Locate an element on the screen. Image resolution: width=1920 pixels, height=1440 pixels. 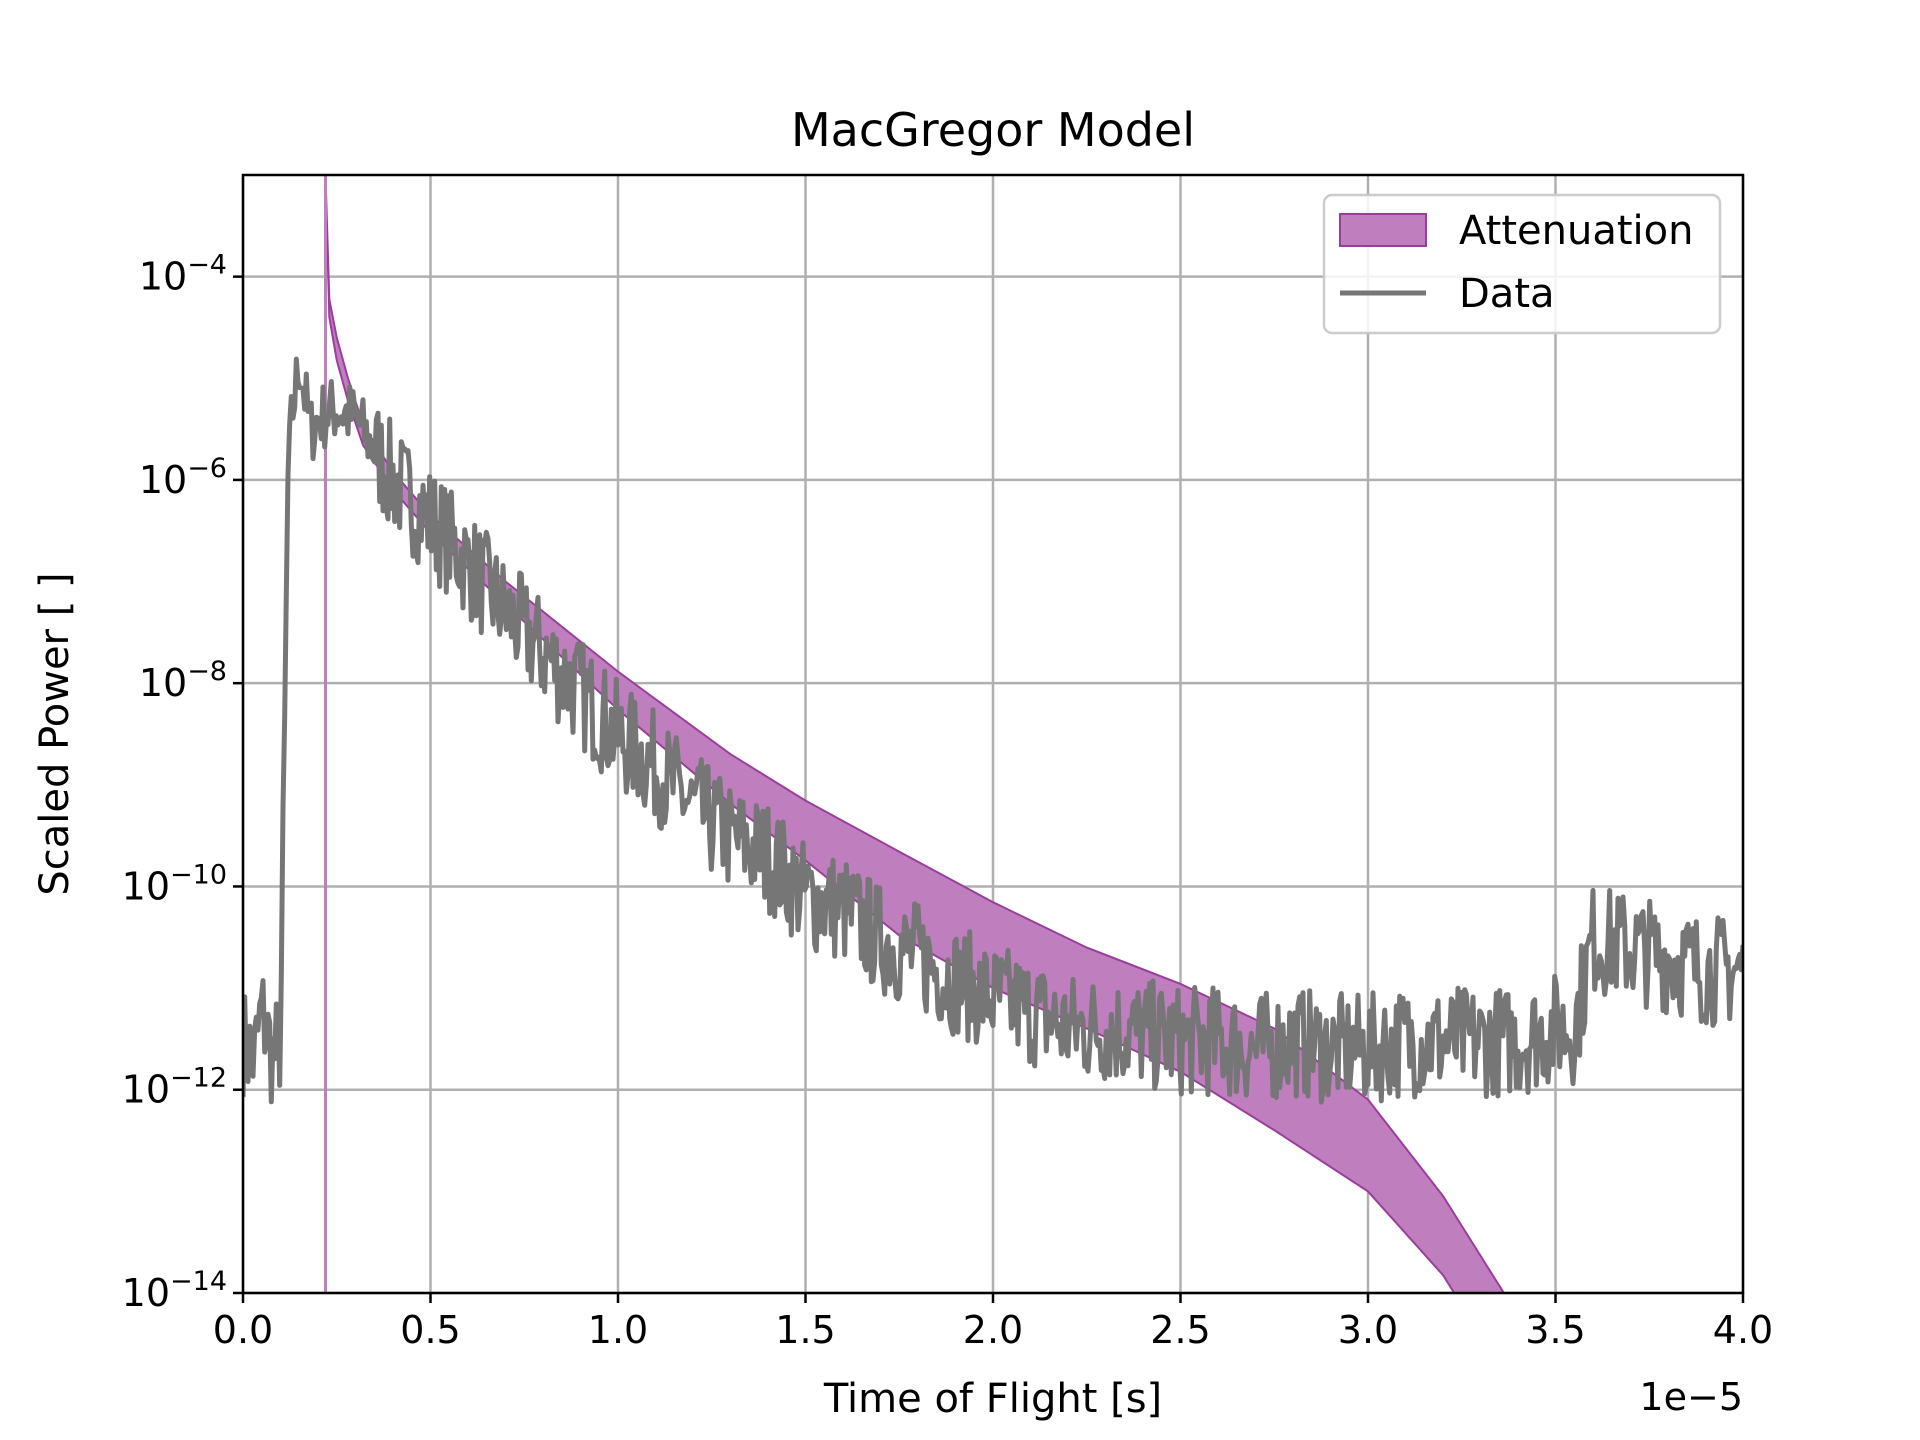
x-tick-label: 2.5 is located at coordinates (1180, 1330).